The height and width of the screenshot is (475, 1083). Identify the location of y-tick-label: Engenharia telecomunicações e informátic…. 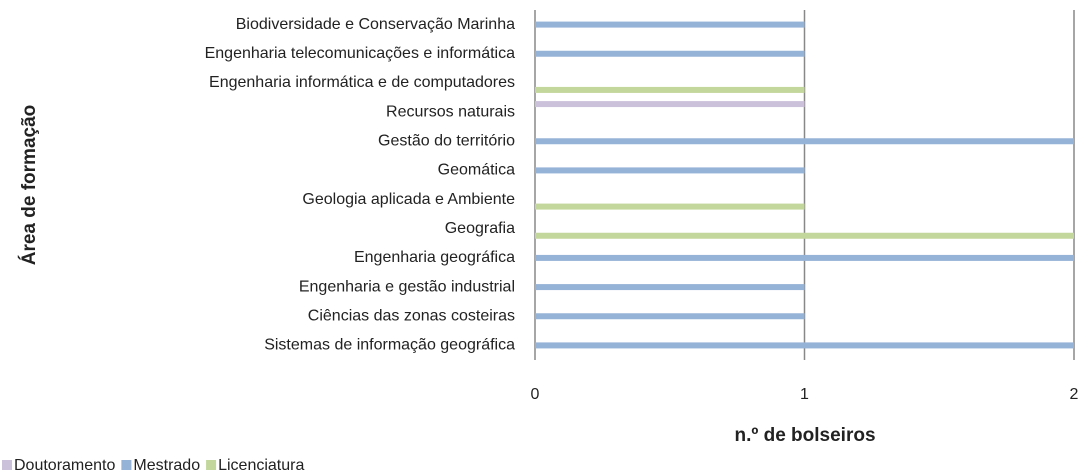
(360, 53).